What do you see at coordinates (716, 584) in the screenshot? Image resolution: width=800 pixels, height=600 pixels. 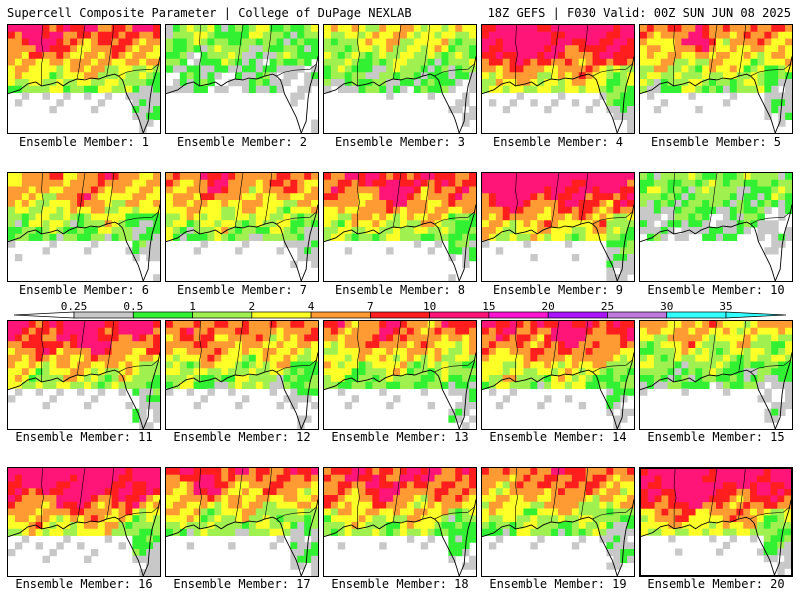 I see `ensemble-member-label: Ensemble Member: 20` at bounding box center [716, 584].